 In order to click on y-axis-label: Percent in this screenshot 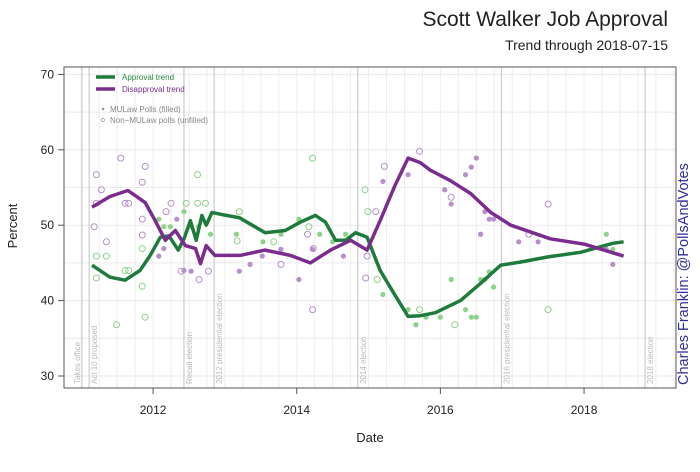, I will do `click(12, 225)`.